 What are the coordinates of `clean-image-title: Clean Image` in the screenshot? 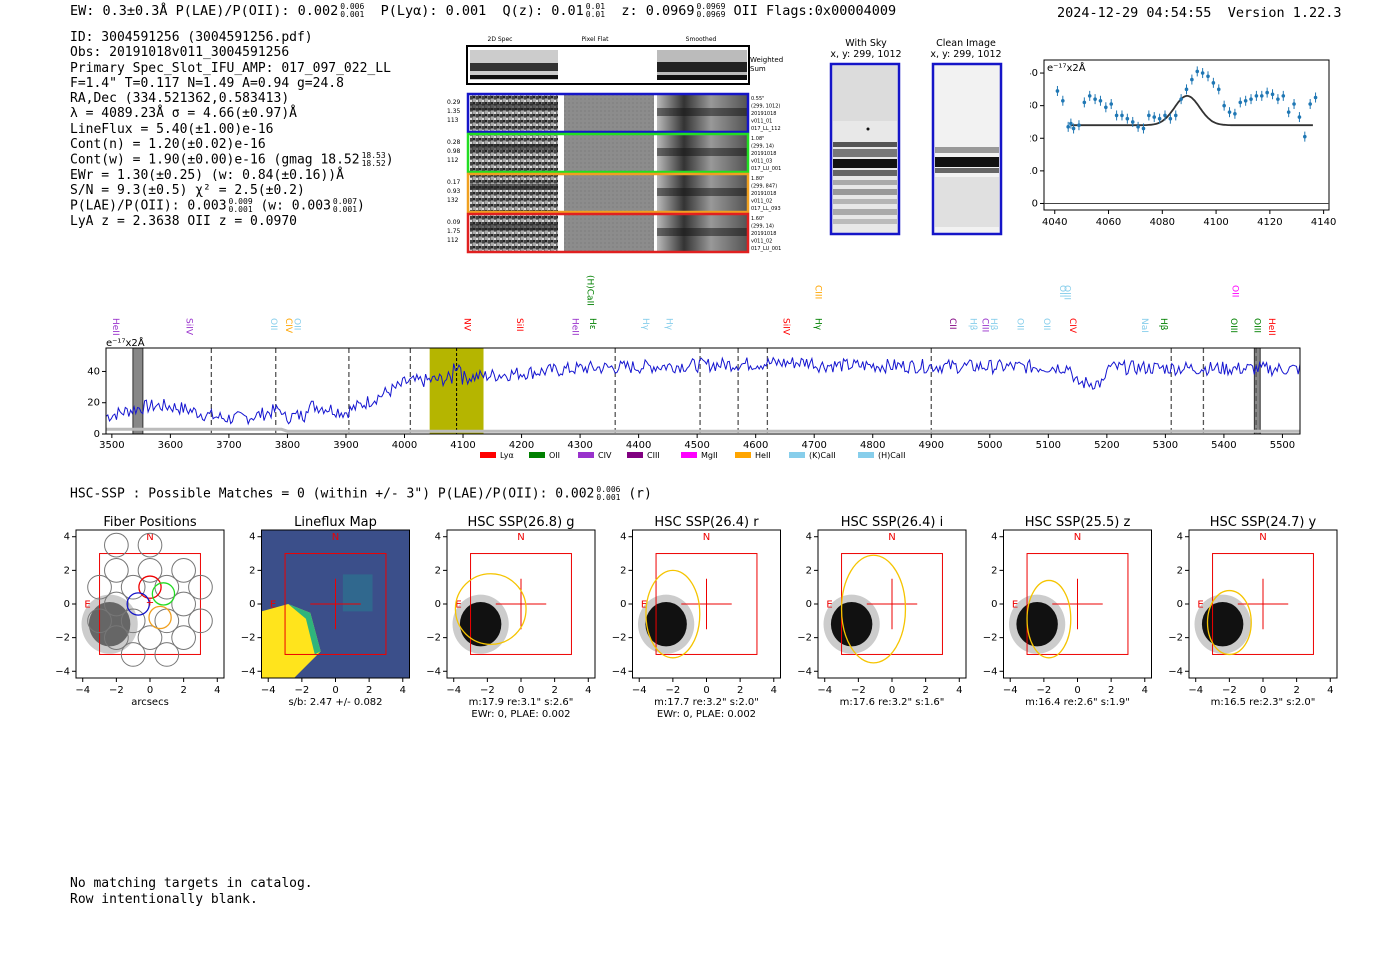 It's located at (966, 43).